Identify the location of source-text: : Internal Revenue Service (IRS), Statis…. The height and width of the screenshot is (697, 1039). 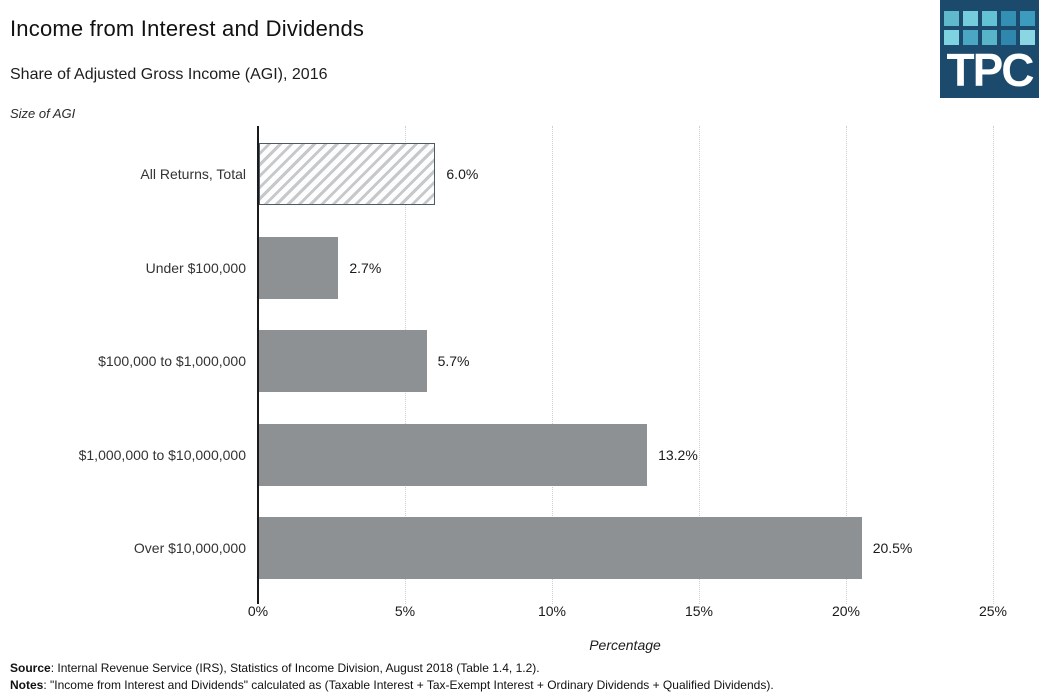
(295, 668).